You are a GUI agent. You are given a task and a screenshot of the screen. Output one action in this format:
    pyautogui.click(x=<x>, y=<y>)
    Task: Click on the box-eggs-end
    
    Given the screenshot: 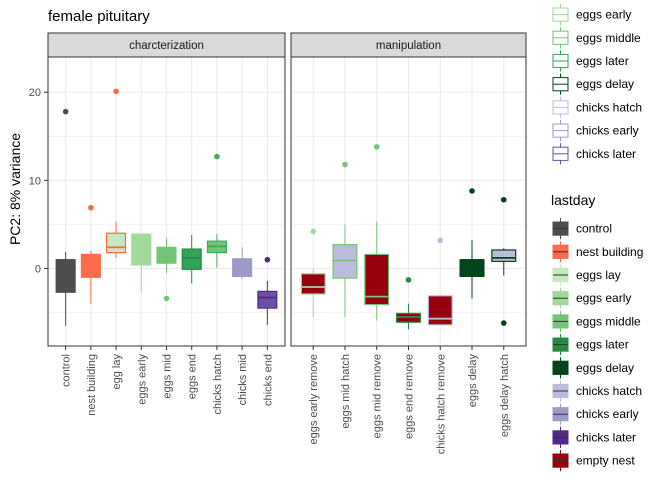 What is the action you would take?
    pyautogui.click(x=191, y=259)
    